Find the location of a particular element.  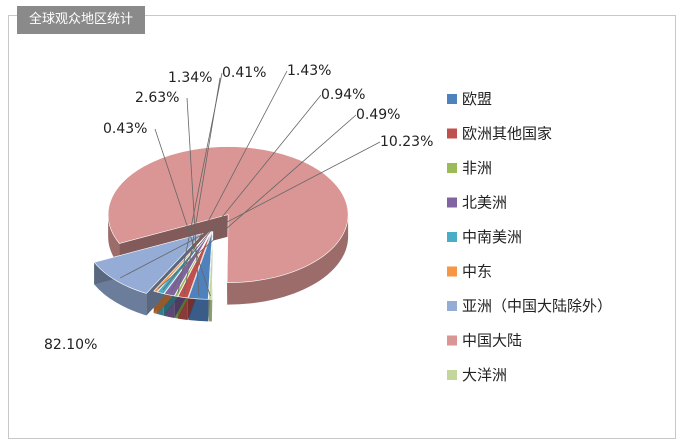

legend-label-0: 欧盟 is located at coordinates (477, 99).